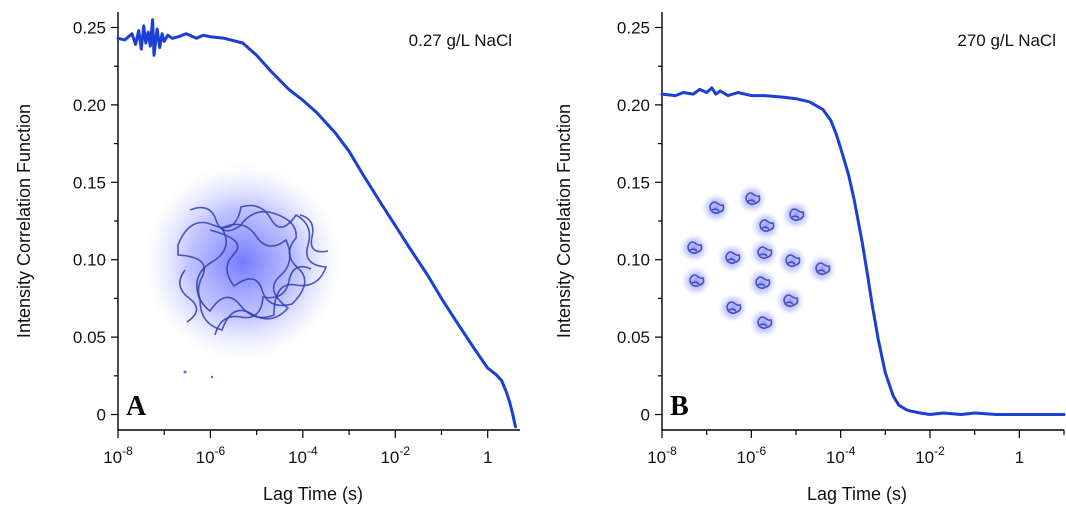 Image resolution: width=1066 pixels, height=512 pixels. I want to click on salt-concentration-label: 270 g/L NaCl, so click(1006, 40).